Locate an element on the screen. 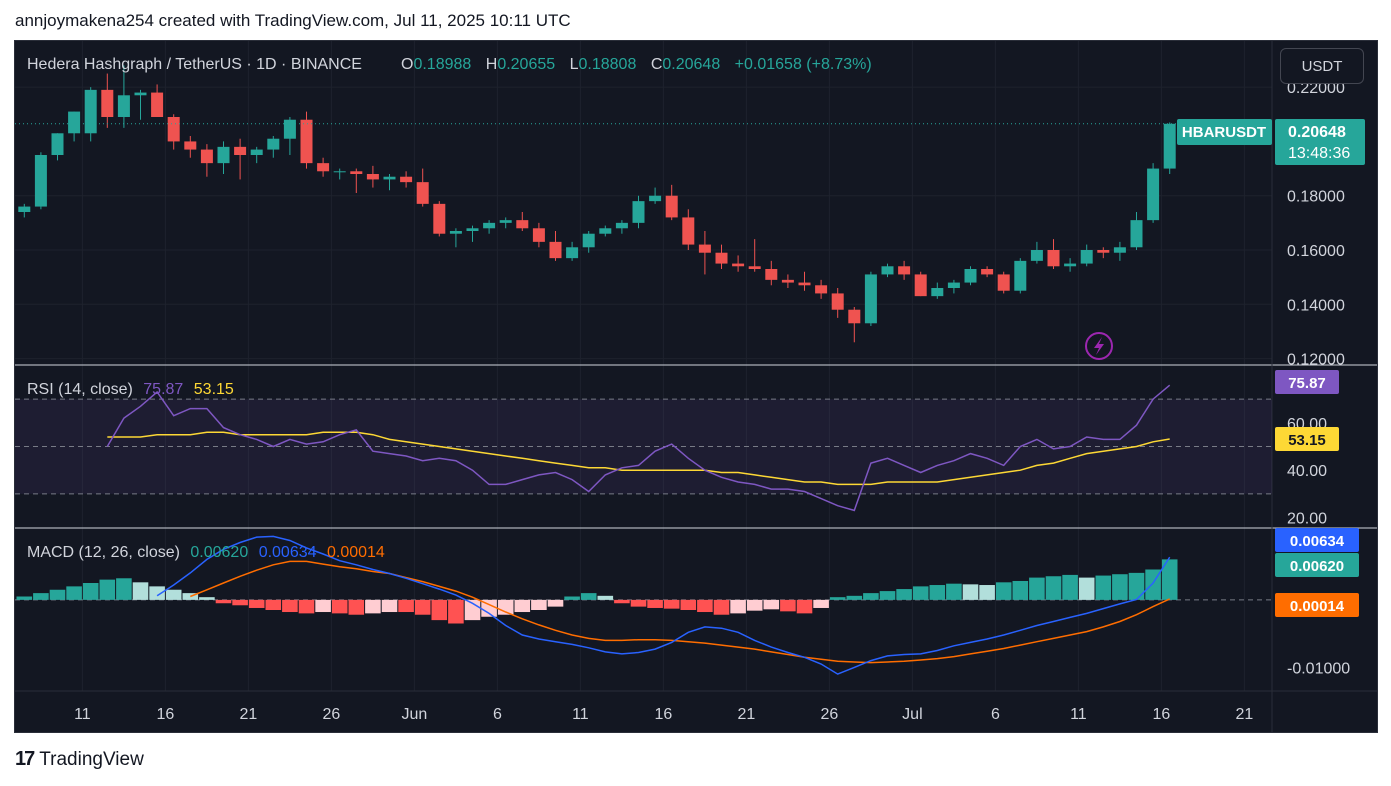  footer-brand: 17 TradingView is located at coordinates (79, 759).